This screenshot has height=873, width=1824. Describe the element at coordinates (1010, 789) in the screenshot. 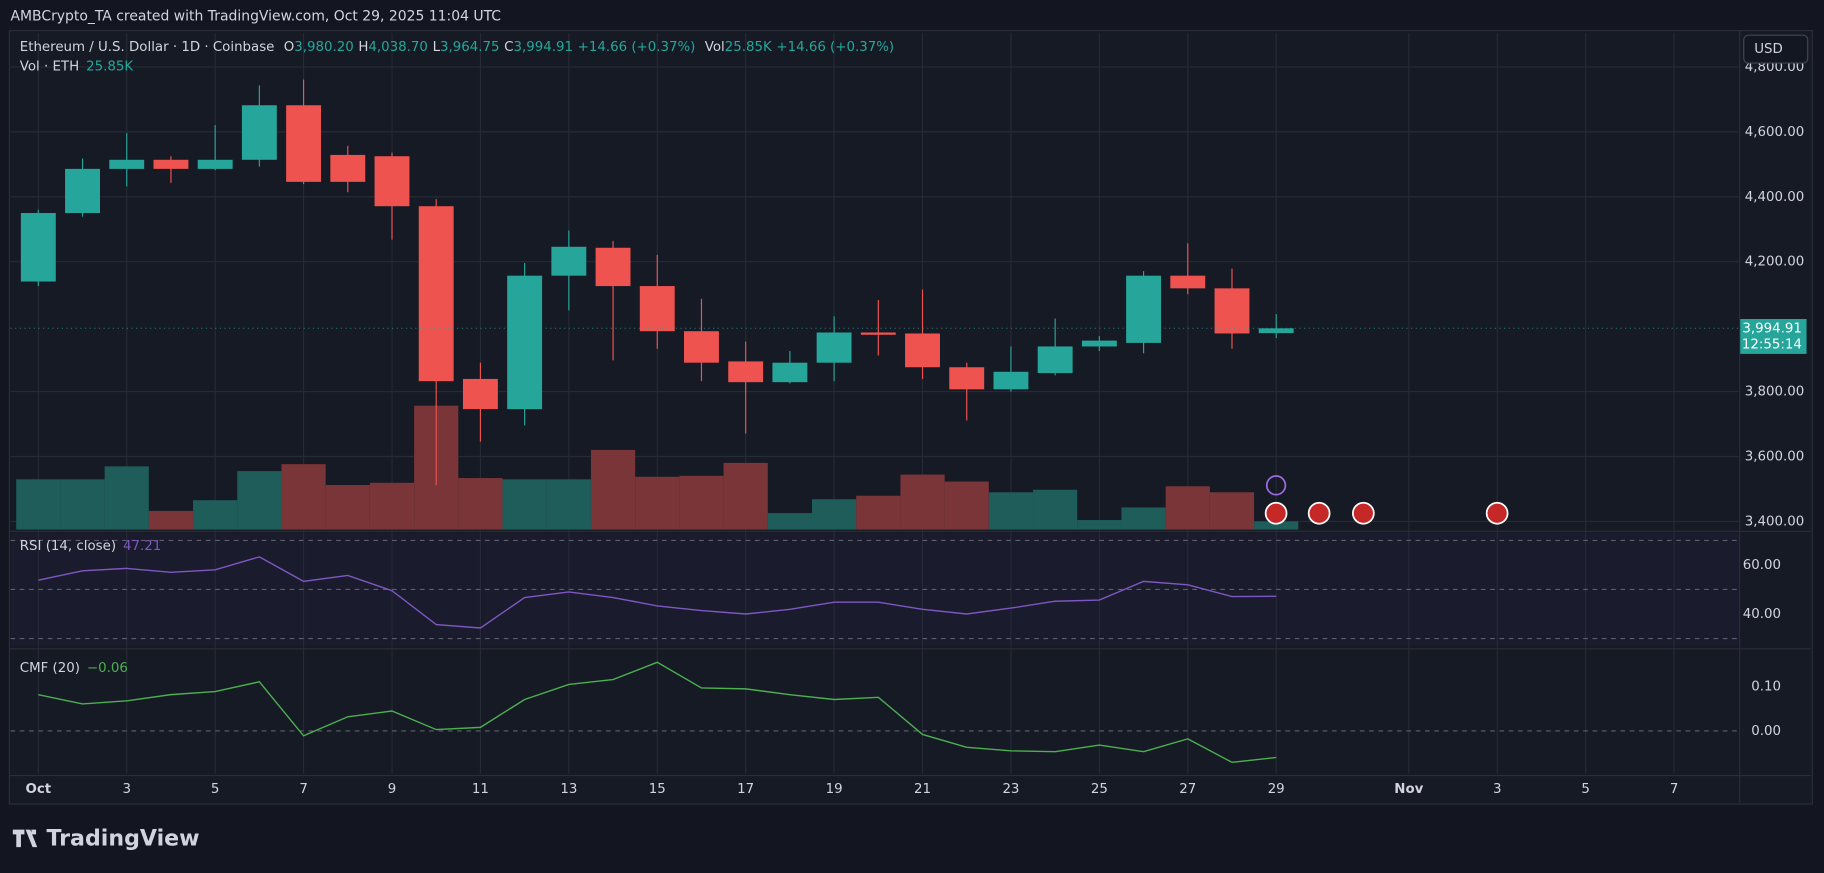

I see `x-tick-label: 23` at that location.